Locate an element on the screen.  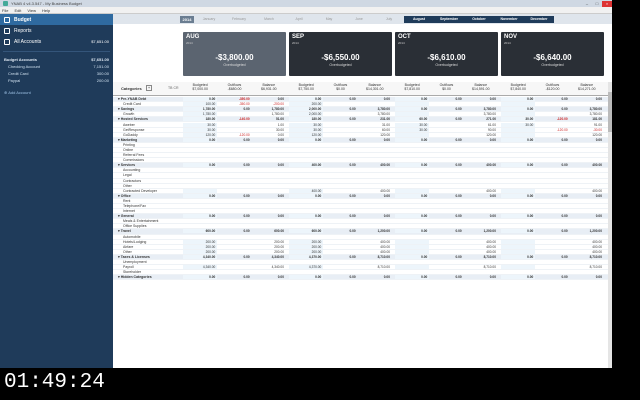
category-row: Credit Card 100.00 -350.00 -200.00 200.00 is located at coordinates (362, 105).